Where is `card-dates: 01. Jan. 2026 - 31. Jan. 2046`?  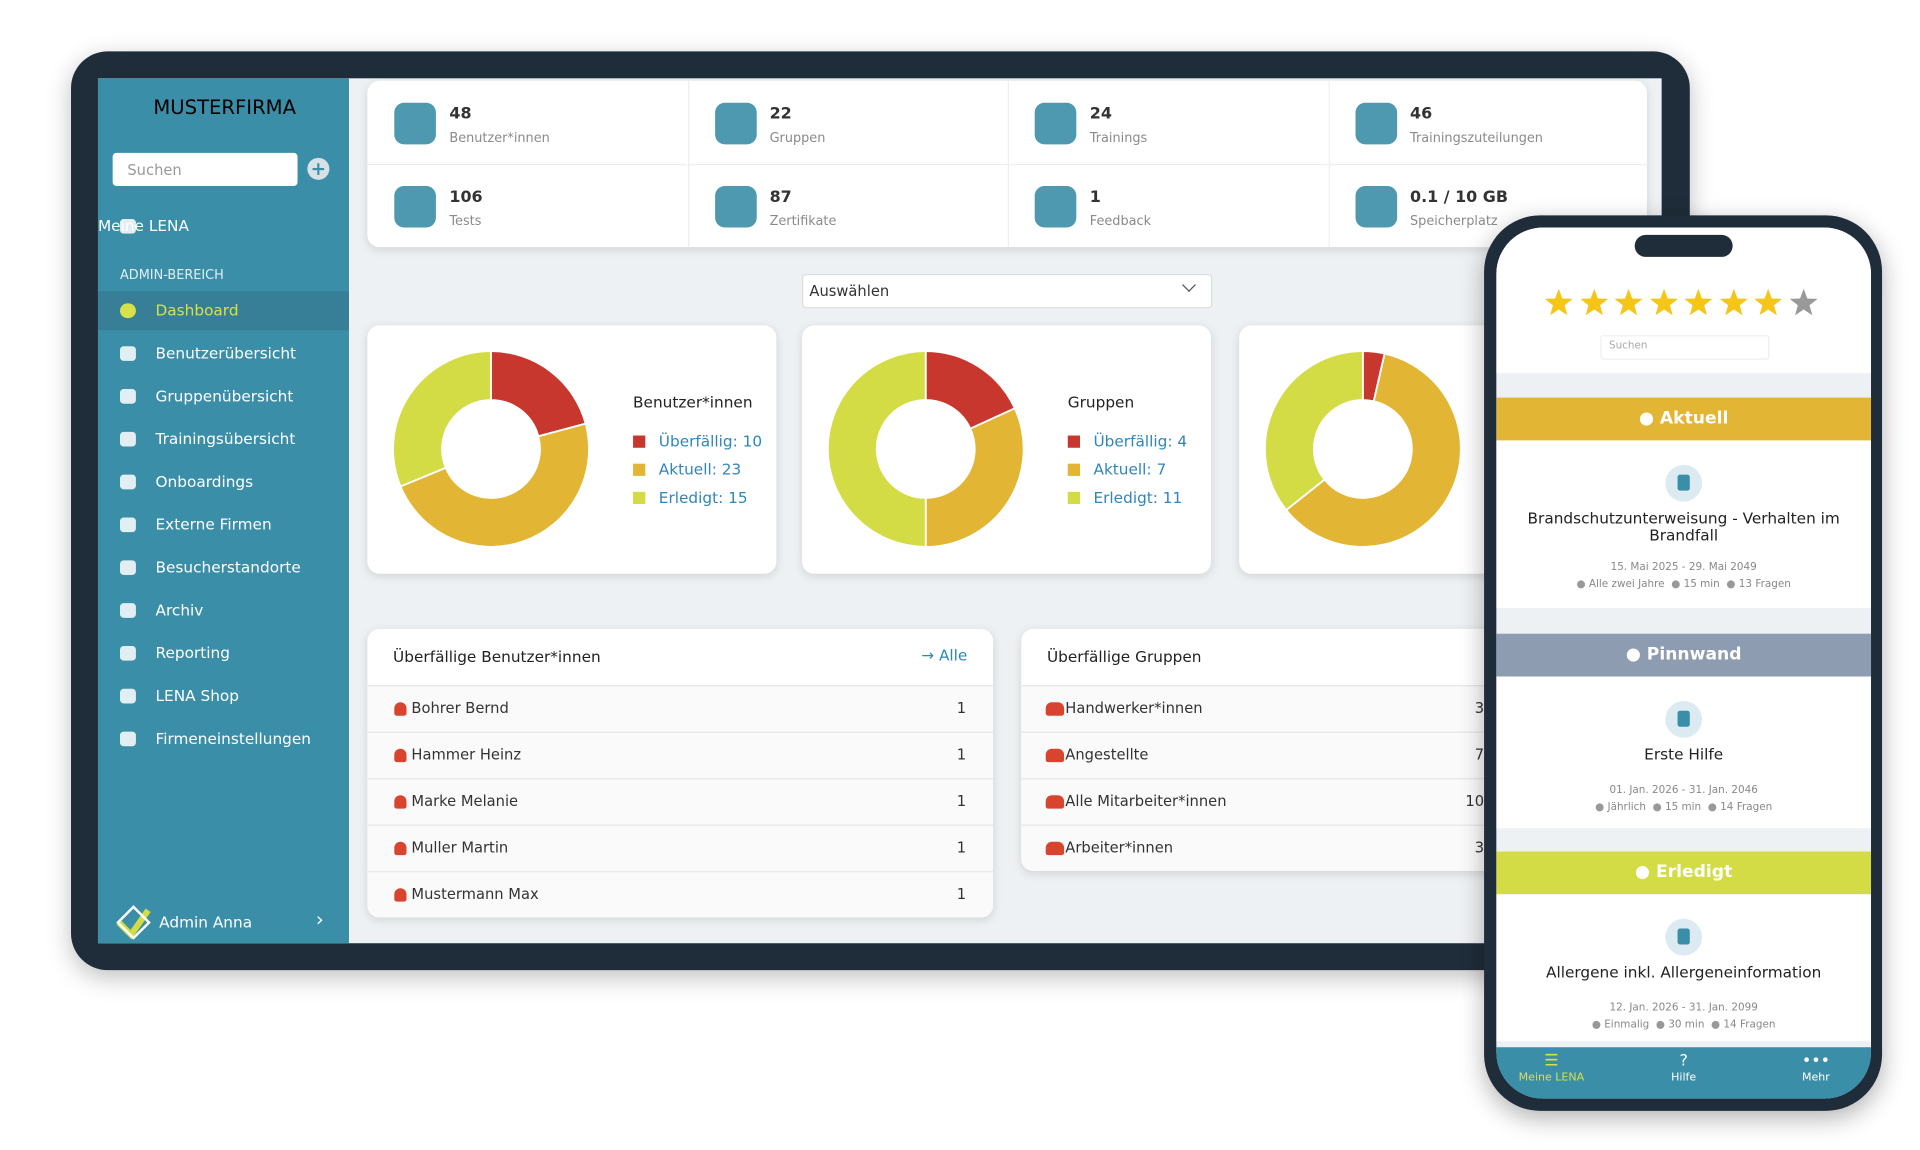
card-dates: 01. Jan. 2026 - 31. Jan. 2046 is located at coordinates (1683, 790).